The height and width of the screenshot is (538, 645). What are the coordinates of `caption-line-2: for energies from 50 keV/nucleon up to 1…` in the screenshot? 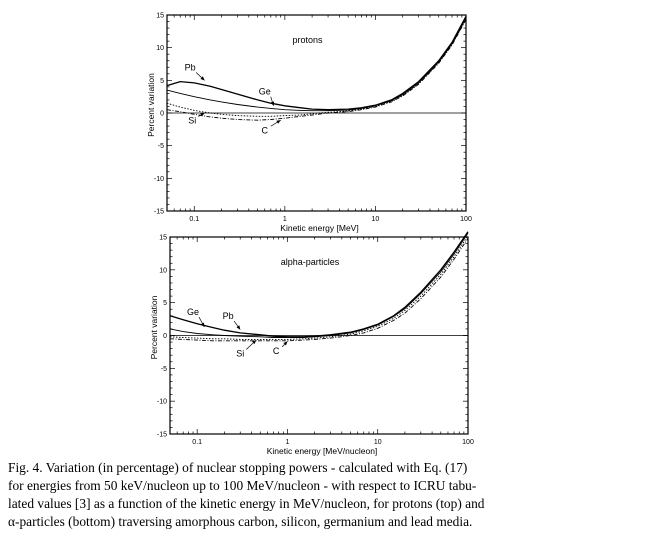 It's located at (242, 485).